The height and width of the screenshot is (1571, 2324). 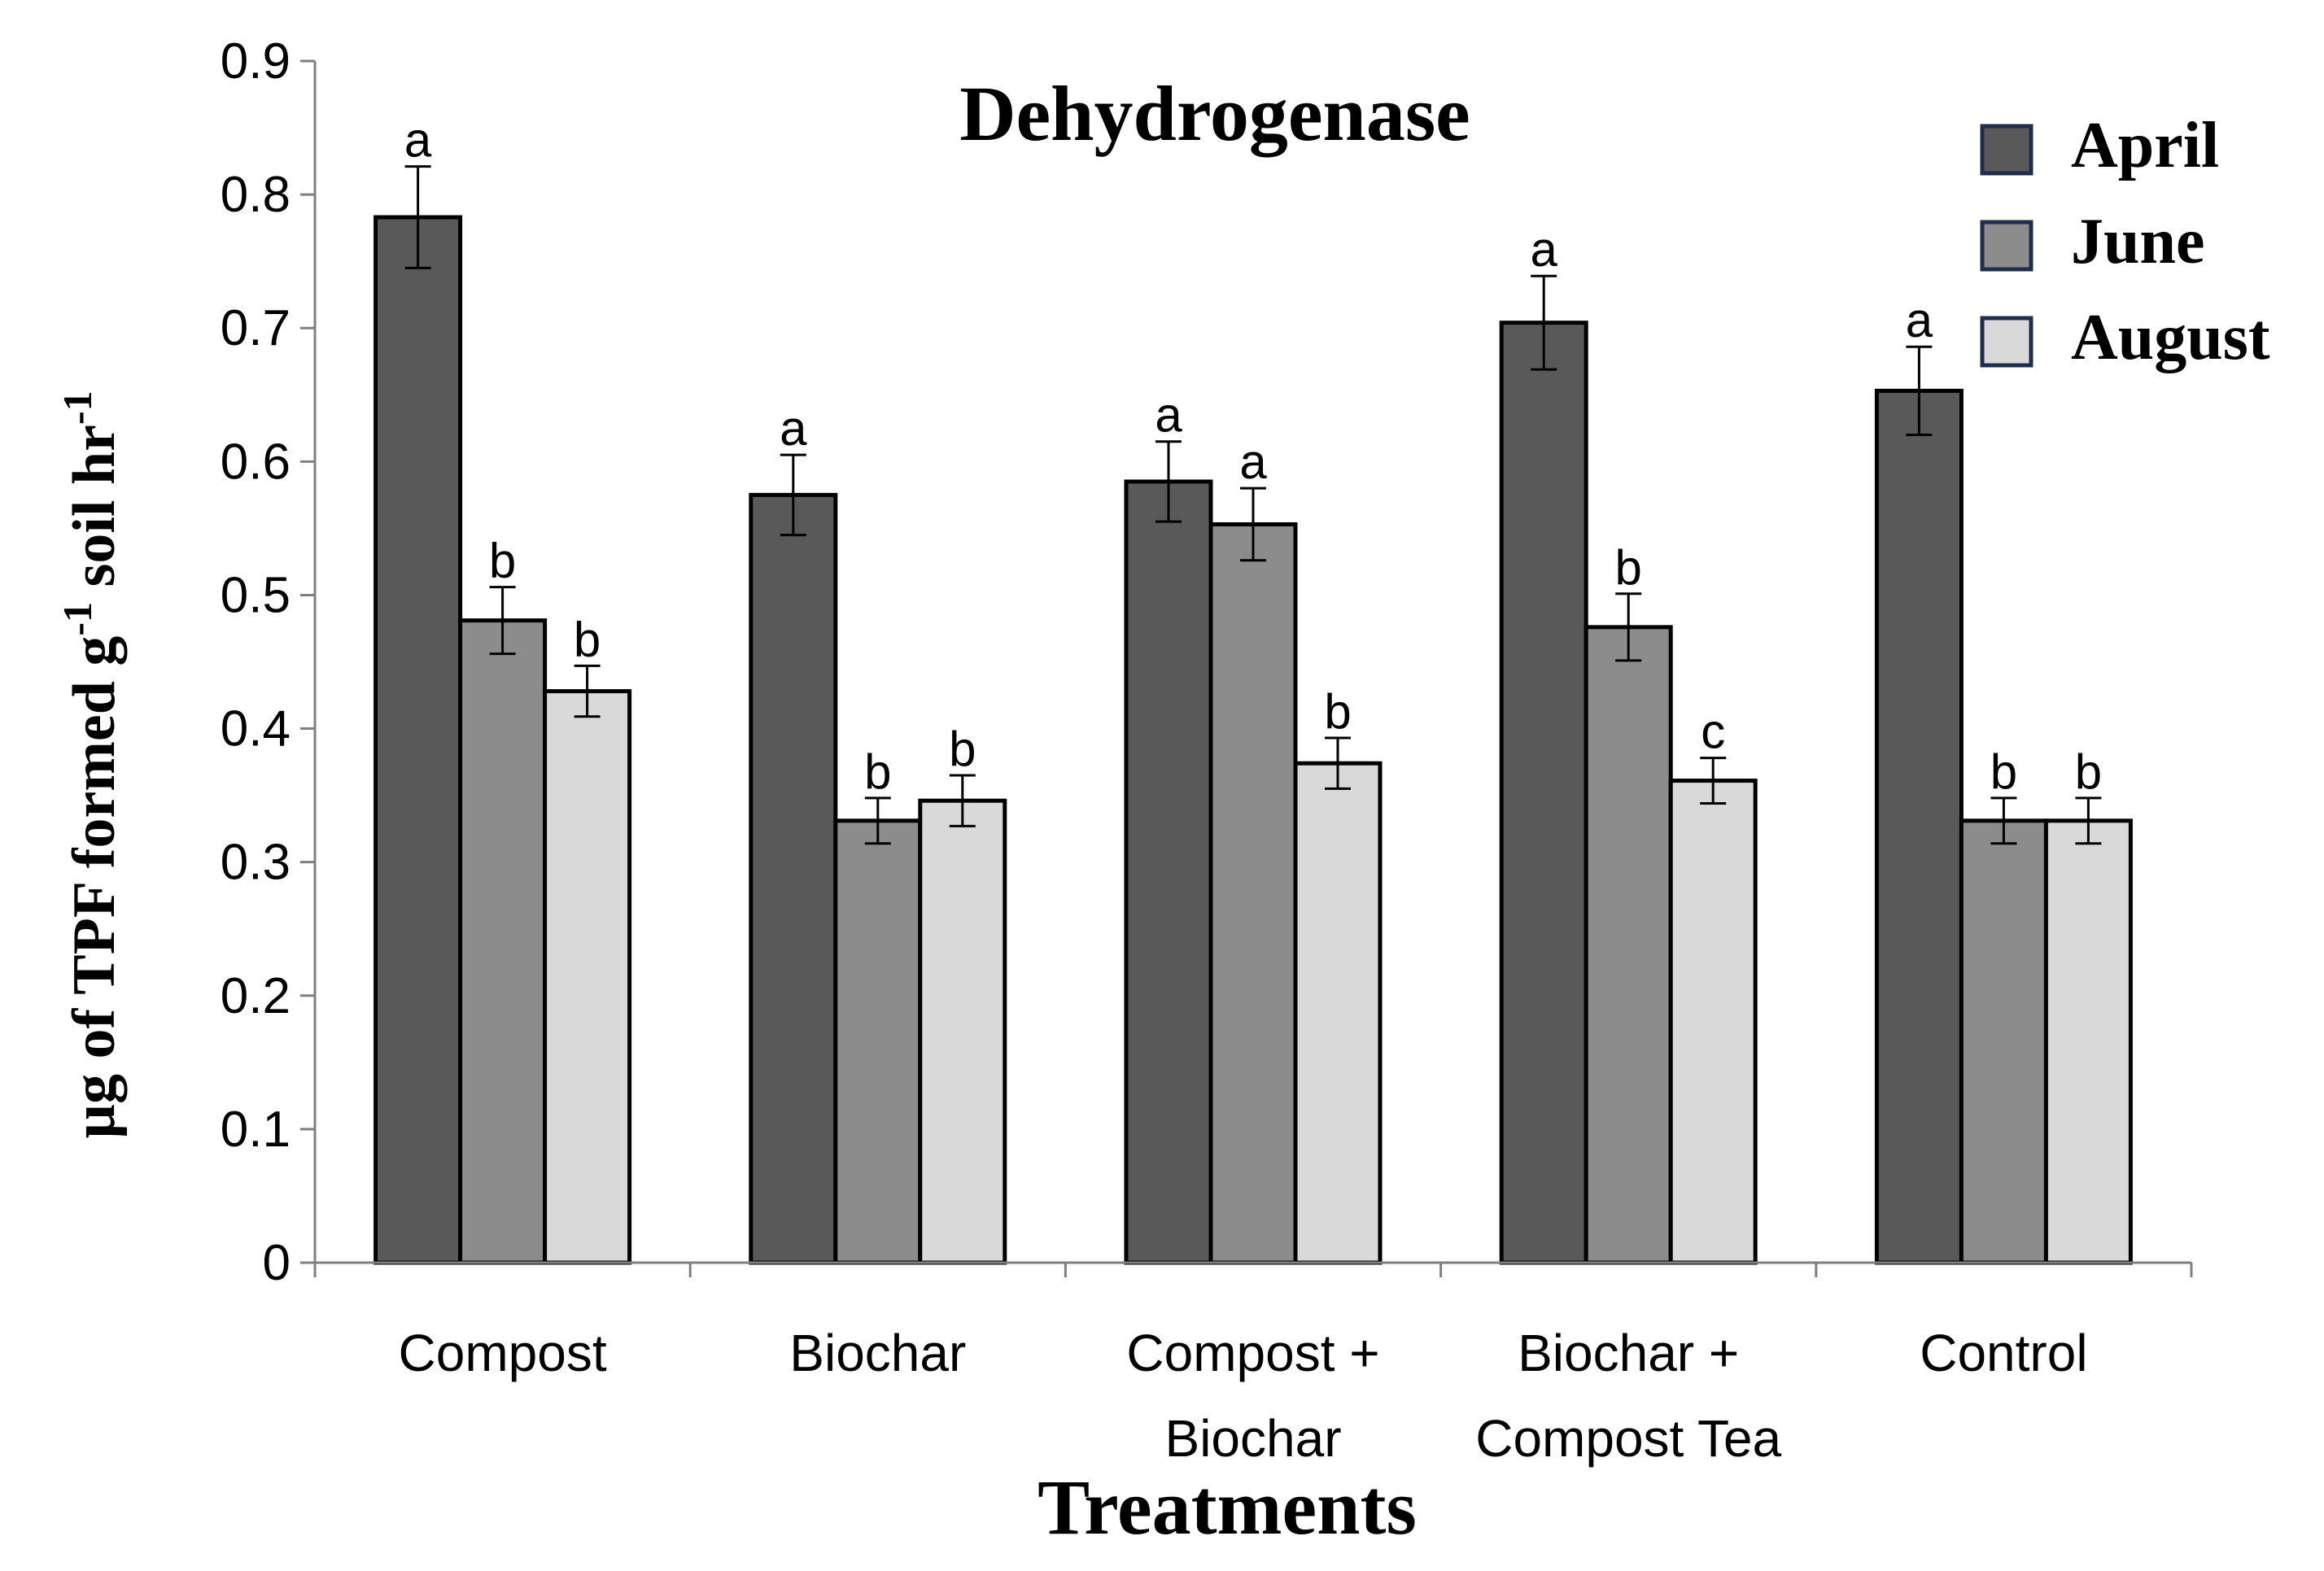 I want to click on y-tick-label: 0, so click(x=276, y=1263).